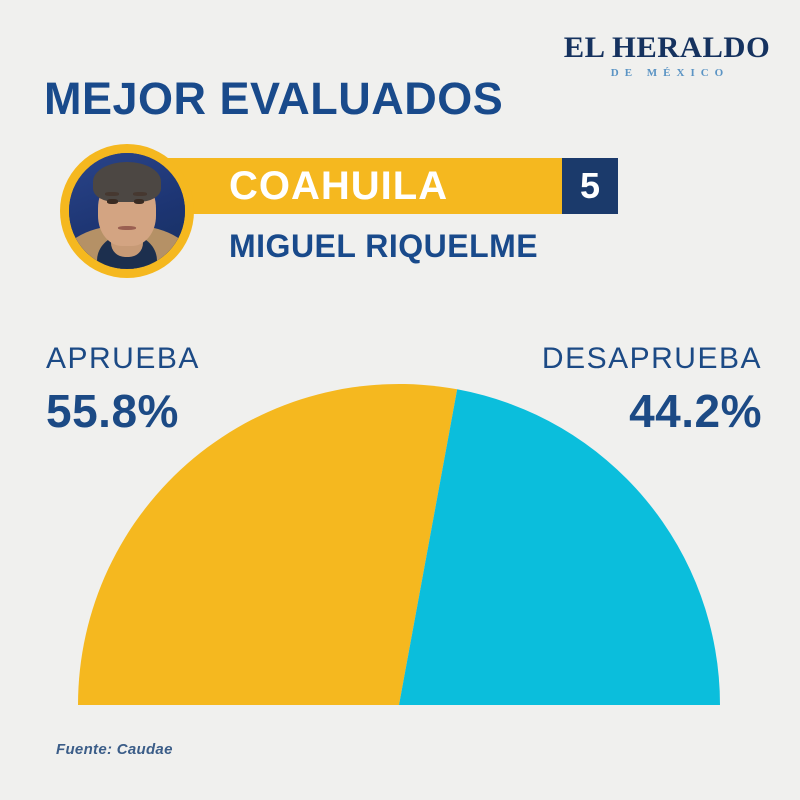 The image size is (800, 800). Describe the element at coordinates (127, 182) in the screenshot. I see `avatar-hair` at that location.